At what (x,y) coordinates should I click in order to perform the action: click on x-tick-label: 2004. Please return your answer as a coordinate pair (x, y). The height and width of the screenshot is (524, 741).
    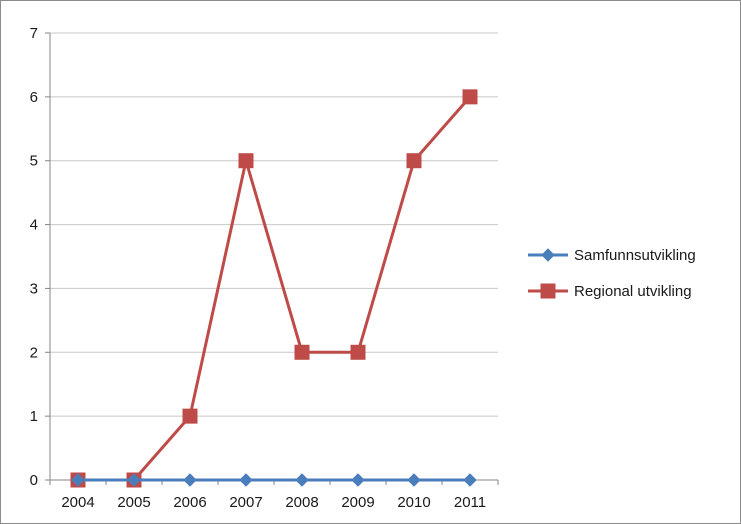
    Looking at the image, I should click on (77, 502).